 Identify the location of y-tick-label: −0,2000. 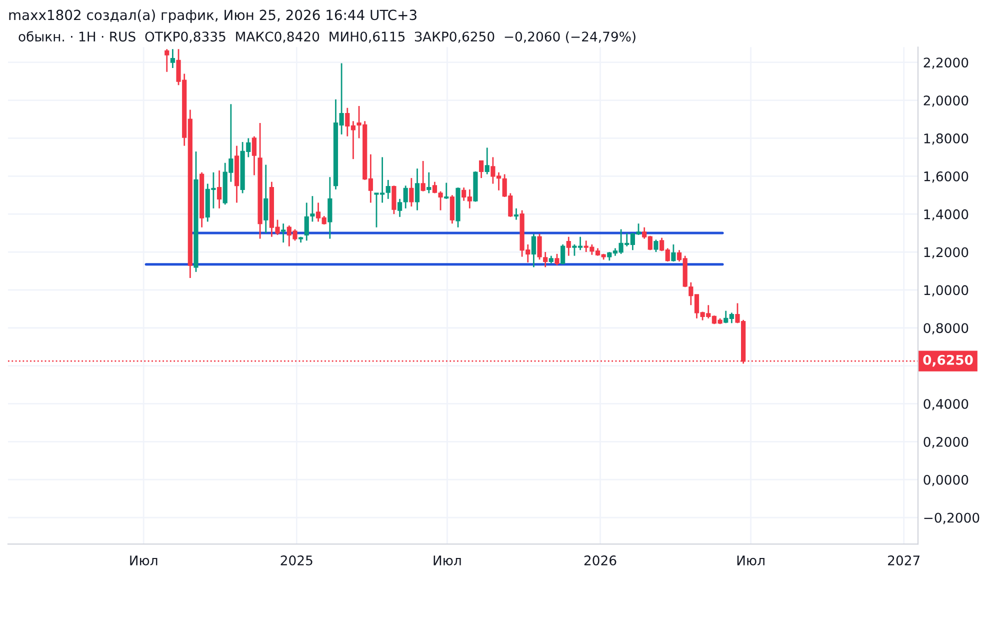
(952, 518).